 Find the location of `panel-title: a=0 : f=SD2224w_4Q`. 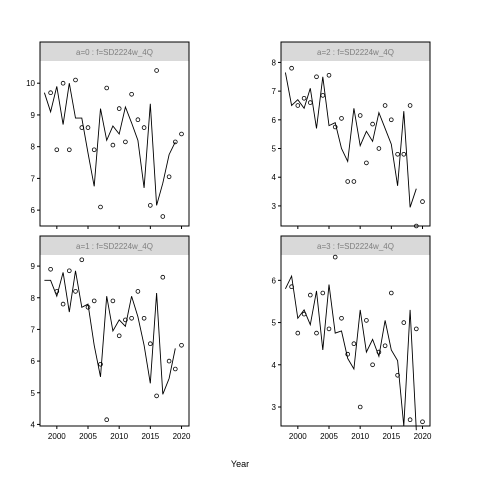

panel-title: a=0 : f=SD2224w_4Q is located at coordinates (114, 52).